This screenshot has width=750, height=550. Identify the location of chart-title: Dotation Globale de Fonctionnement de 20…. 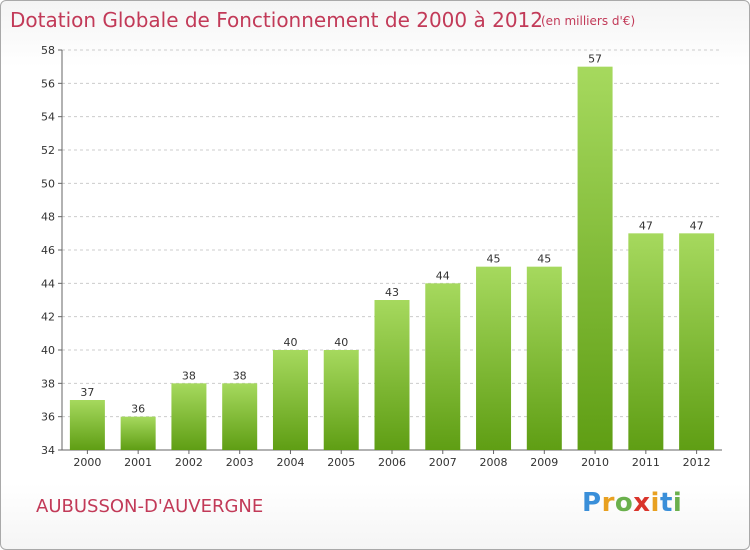
(276, 20).